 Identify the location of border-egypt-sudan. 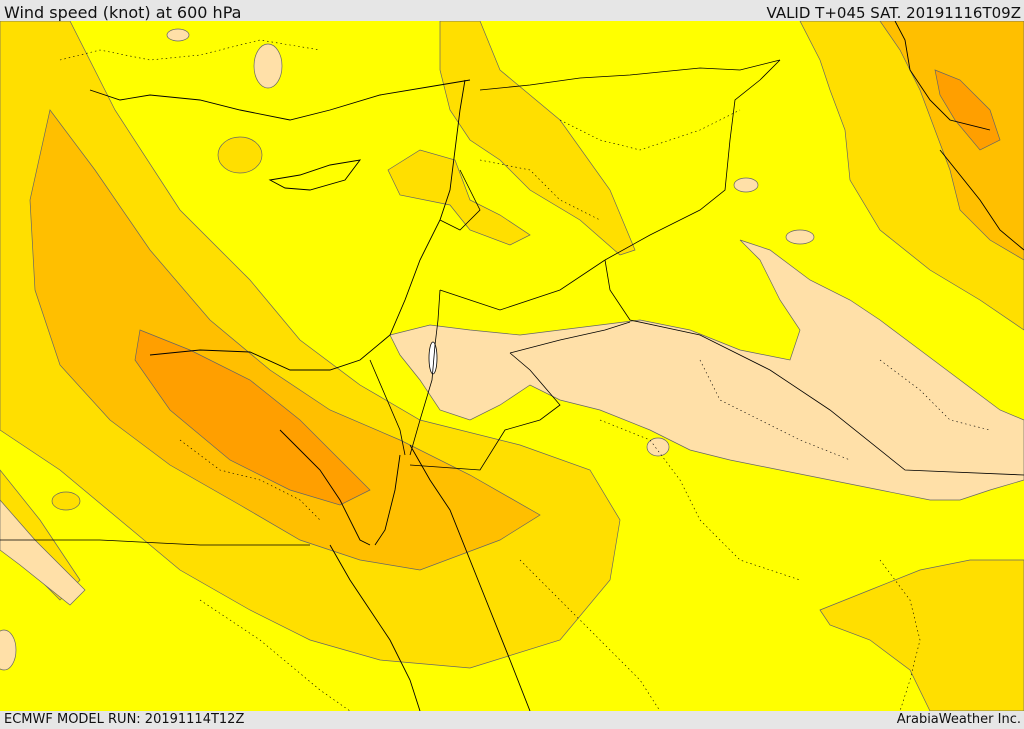
(155, 542).